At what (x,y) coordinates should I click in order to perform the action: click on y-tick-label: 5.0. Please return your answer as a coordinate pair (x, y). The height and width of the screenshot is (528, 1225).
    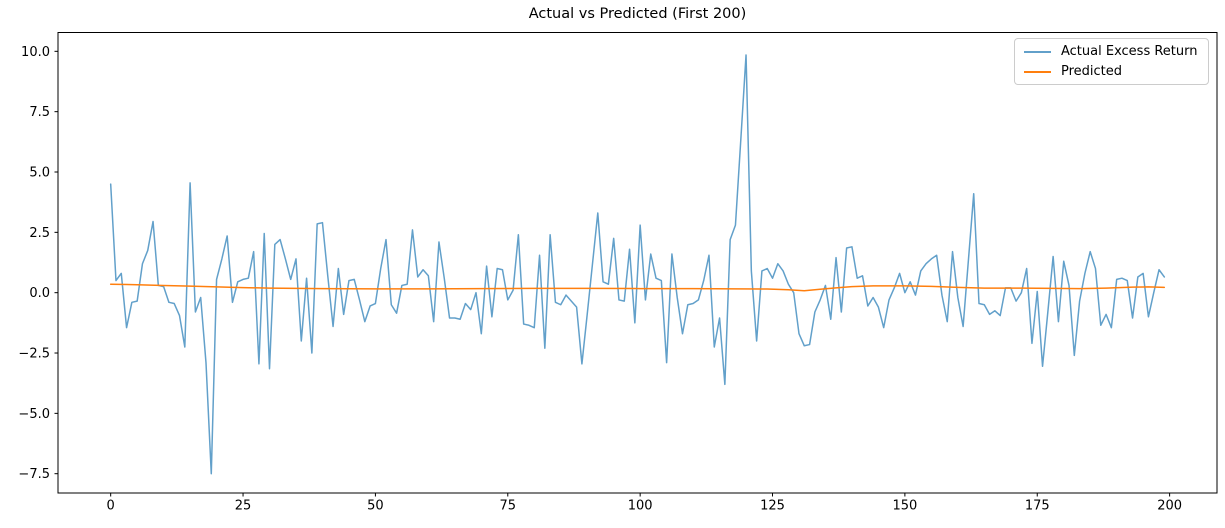
    Looking at the image, I should click on (39, 173).